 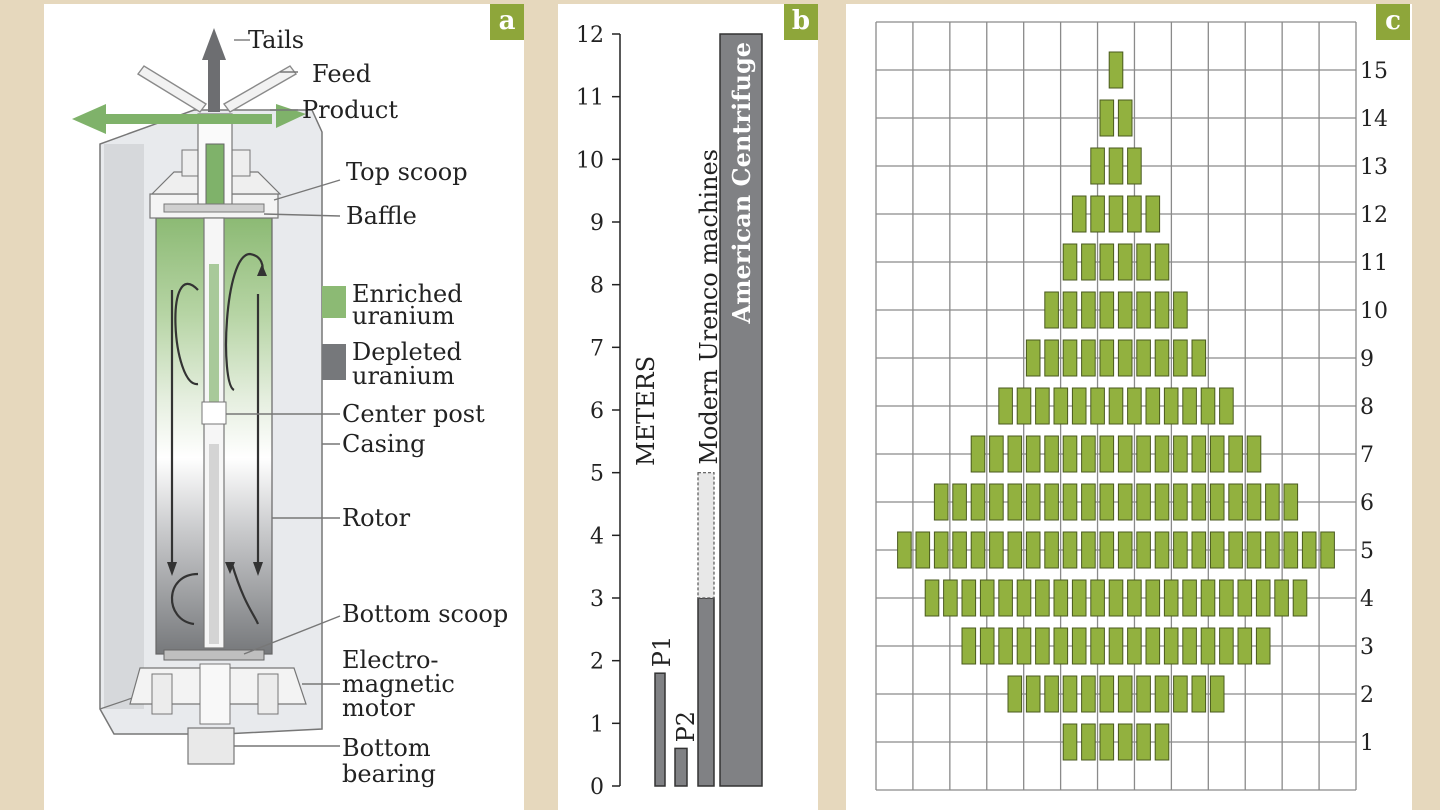 I want to click on y-tick-label: 3, so click(x=597, y=599).